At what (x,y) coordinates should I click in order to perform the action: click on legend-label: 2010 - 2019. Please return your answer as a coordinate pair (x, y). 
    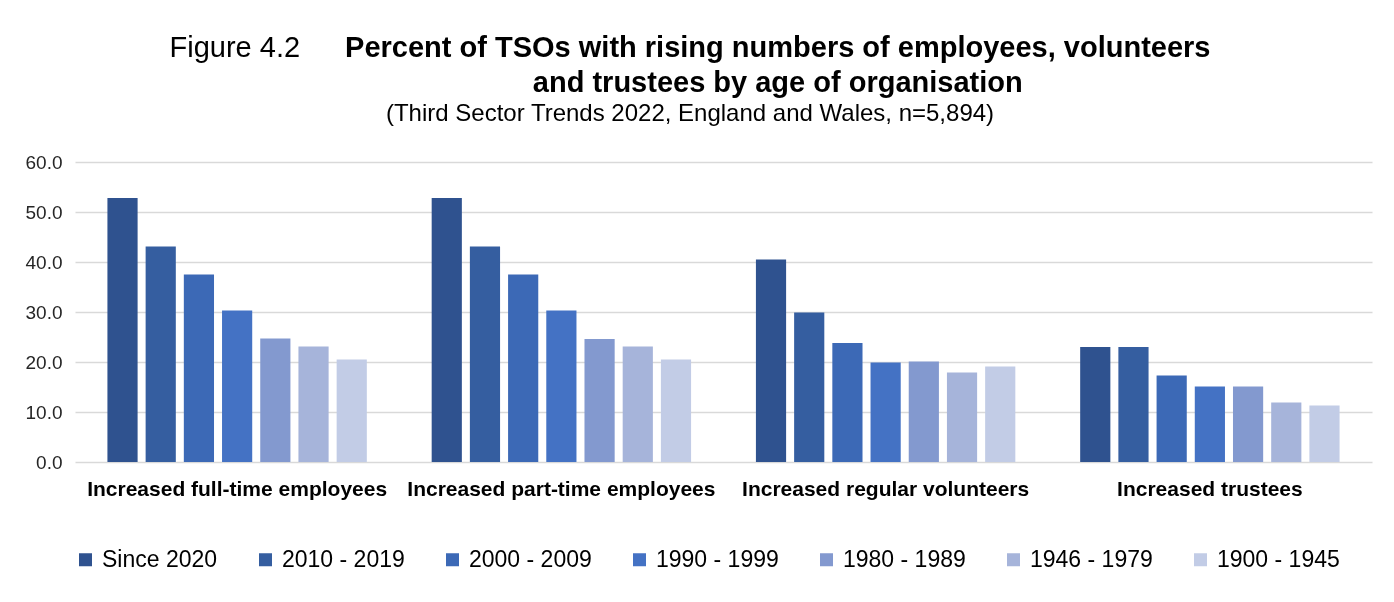
    Looking at the image, I should click on (343, 558).